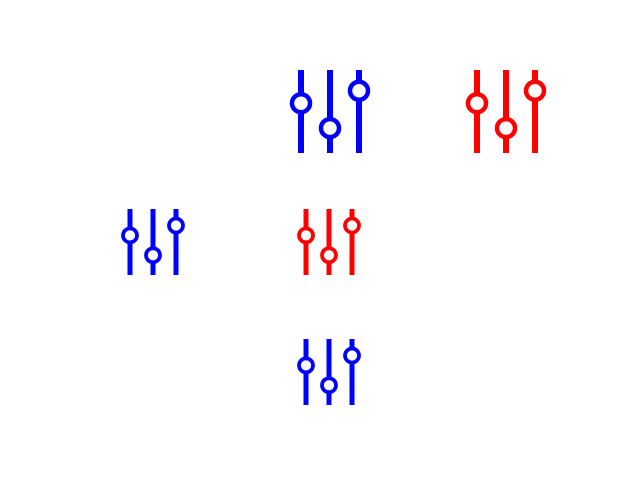 The width and height of the screenshot is (640, 480). What do you see at coordinates (153, 242) in the screenshot?
I see `sliders-icon-small-blue-left` at bounding box center [153, 242].